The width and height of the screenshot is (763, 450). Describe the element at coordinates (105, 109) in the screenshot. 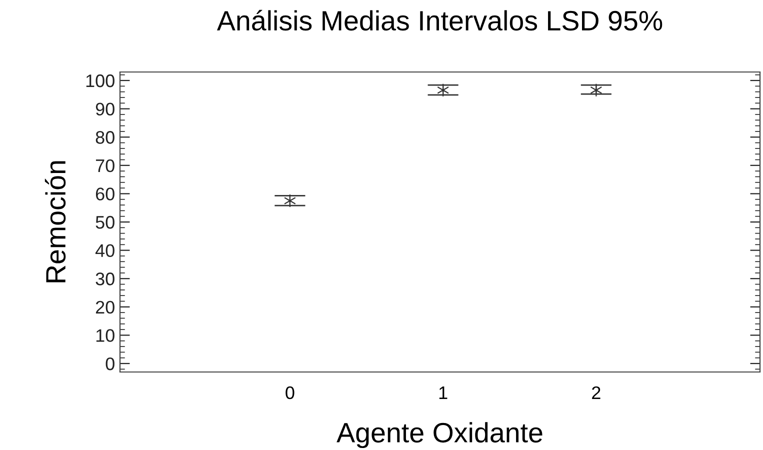

I see `y-tick-label: 90` at that location.